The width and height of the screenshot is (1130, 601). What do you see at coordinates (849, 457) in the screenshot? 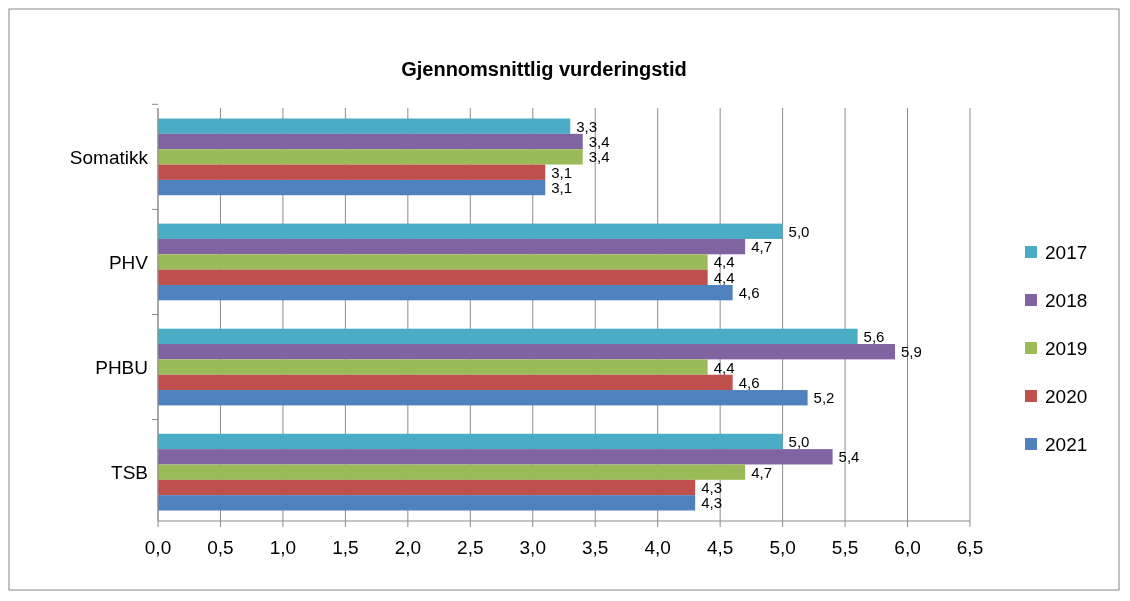
I see `data-label: 5,4` at bounding box center [849, 457].